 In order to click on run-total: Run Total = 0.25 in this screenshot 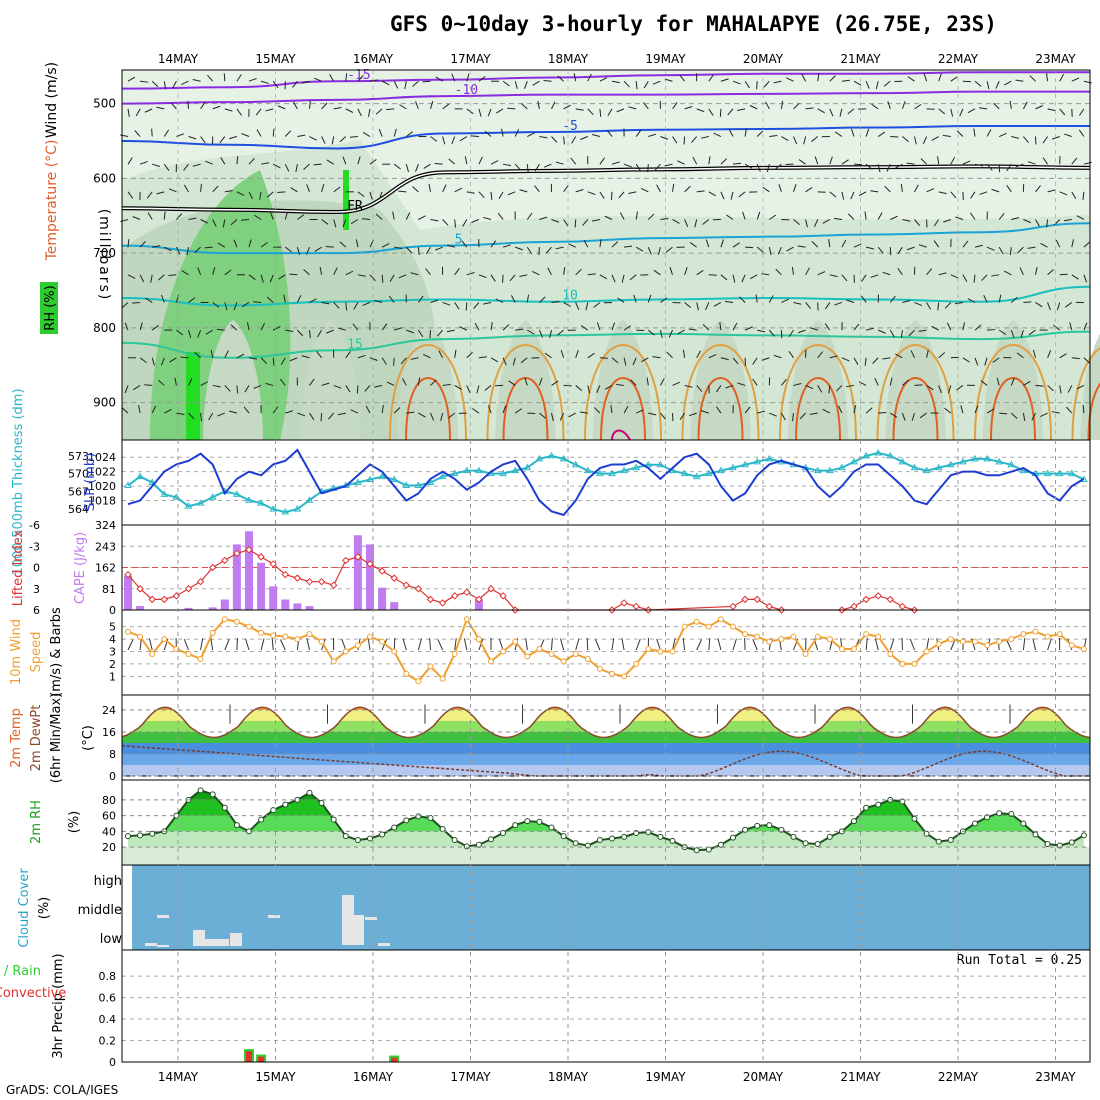, I will do `click(1019, 960)`.